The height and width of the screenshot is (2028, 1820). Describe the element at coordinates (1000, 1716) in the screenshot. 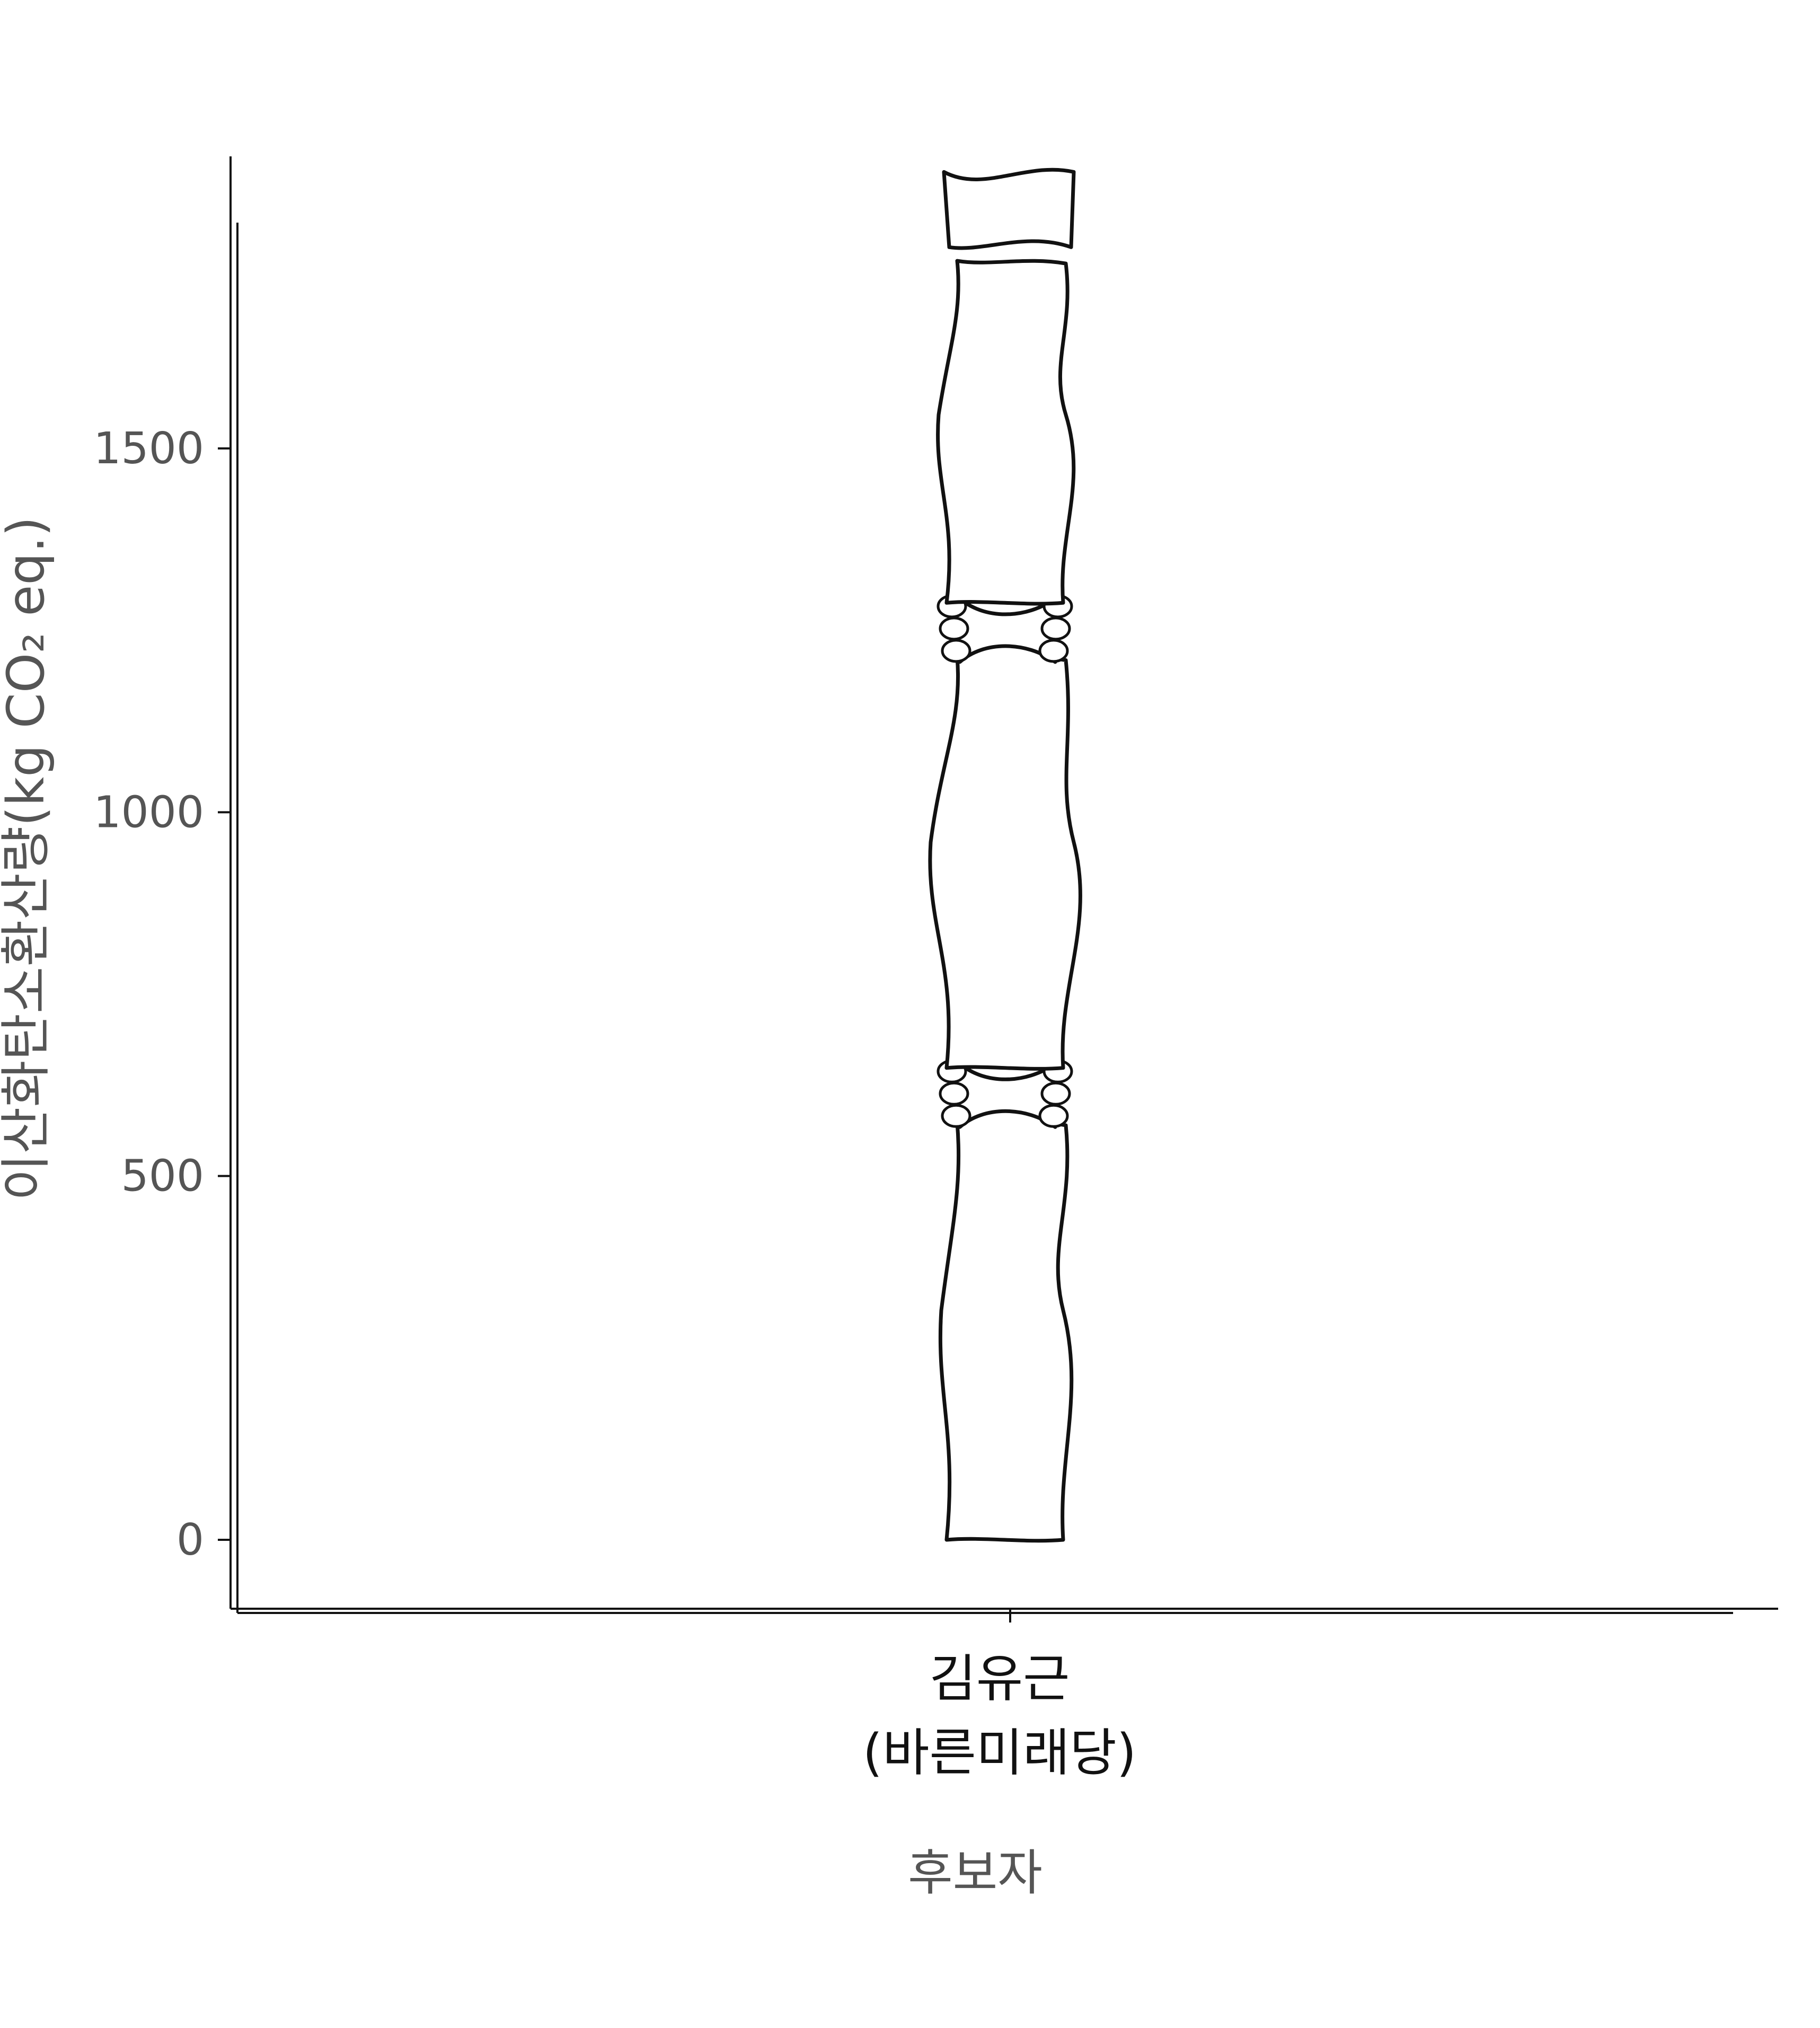

I see `x-tick-label: 김유근 (바른미래당)` at that location.